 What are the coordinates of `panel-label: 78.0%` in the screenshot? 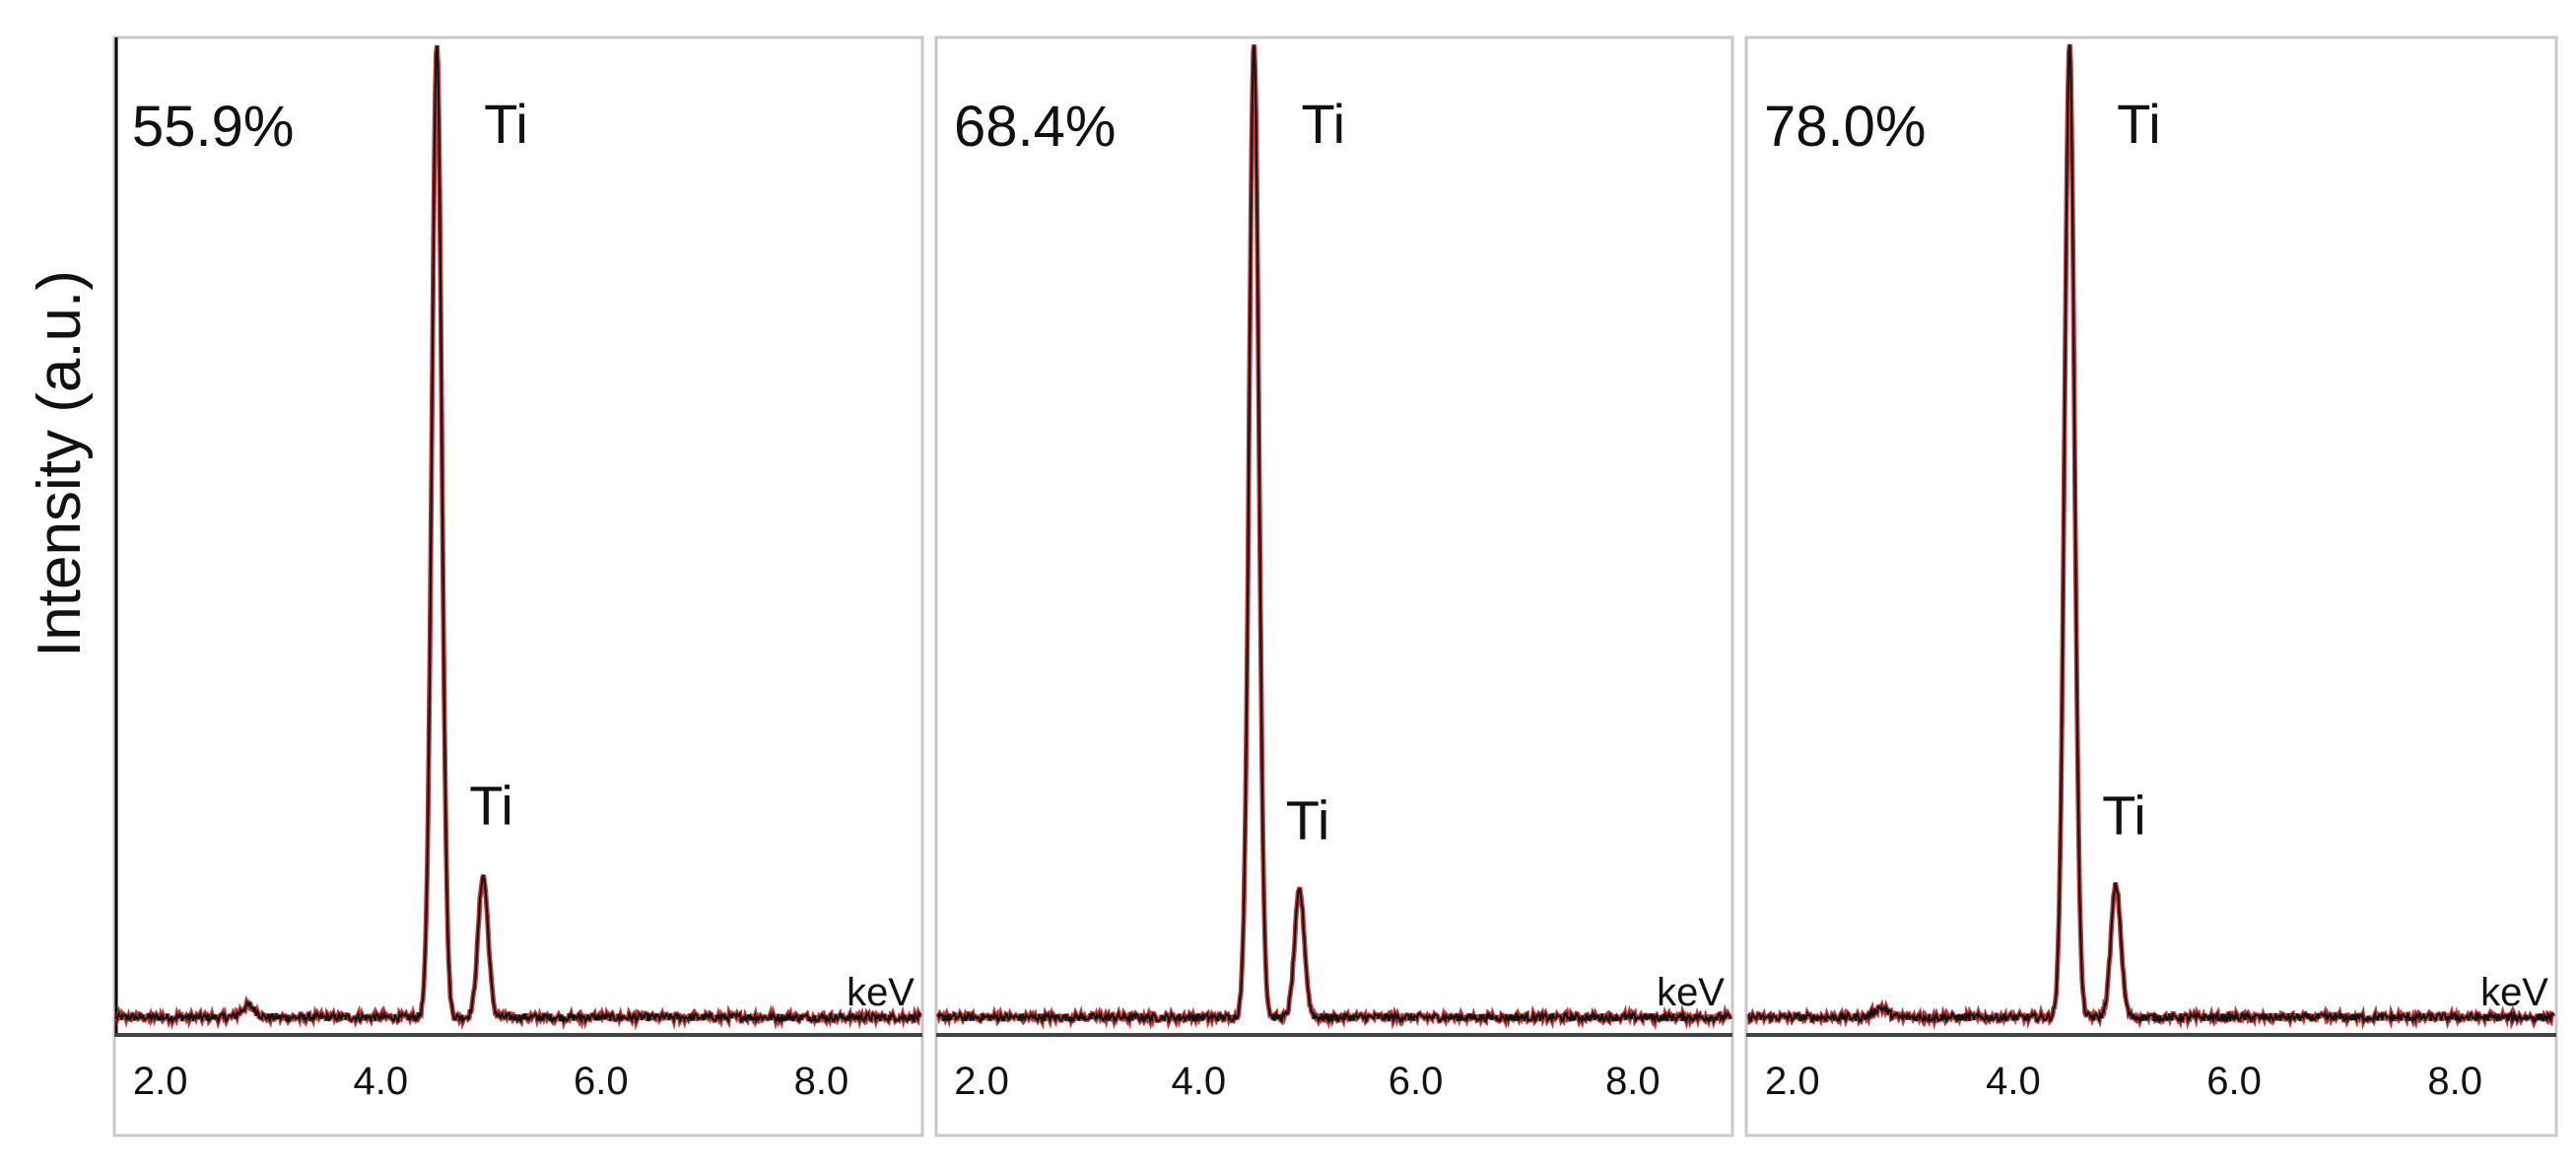 It's located at (1845, 127).